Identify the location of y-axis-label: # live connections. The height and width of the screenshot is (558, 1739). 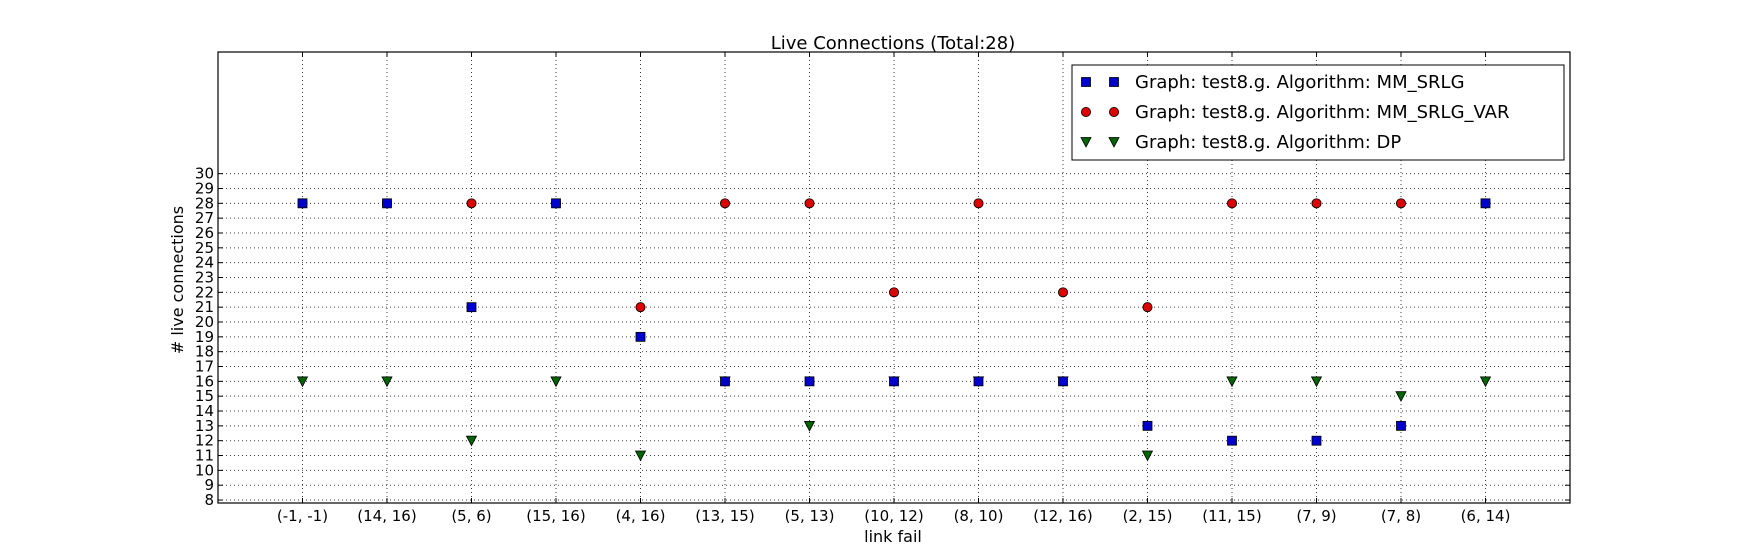
(177, 280).